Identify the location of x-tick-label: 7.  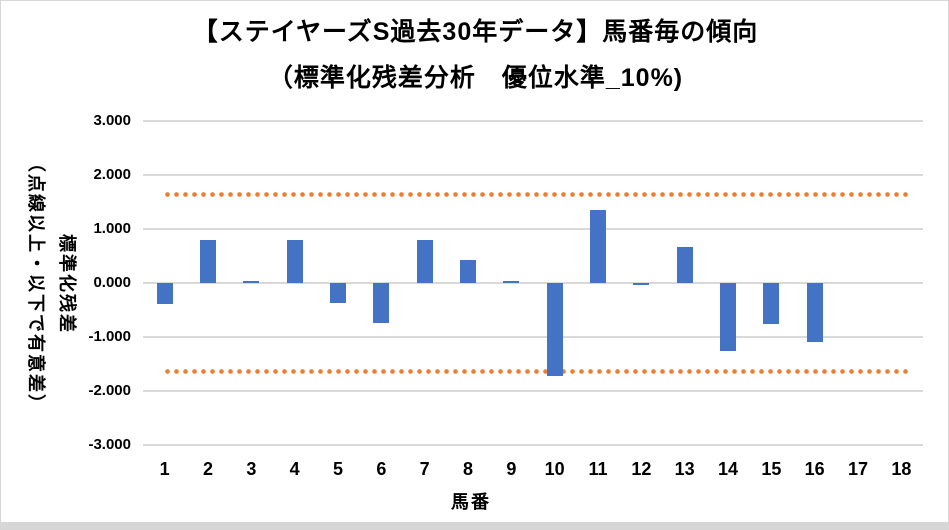
(424, 469).